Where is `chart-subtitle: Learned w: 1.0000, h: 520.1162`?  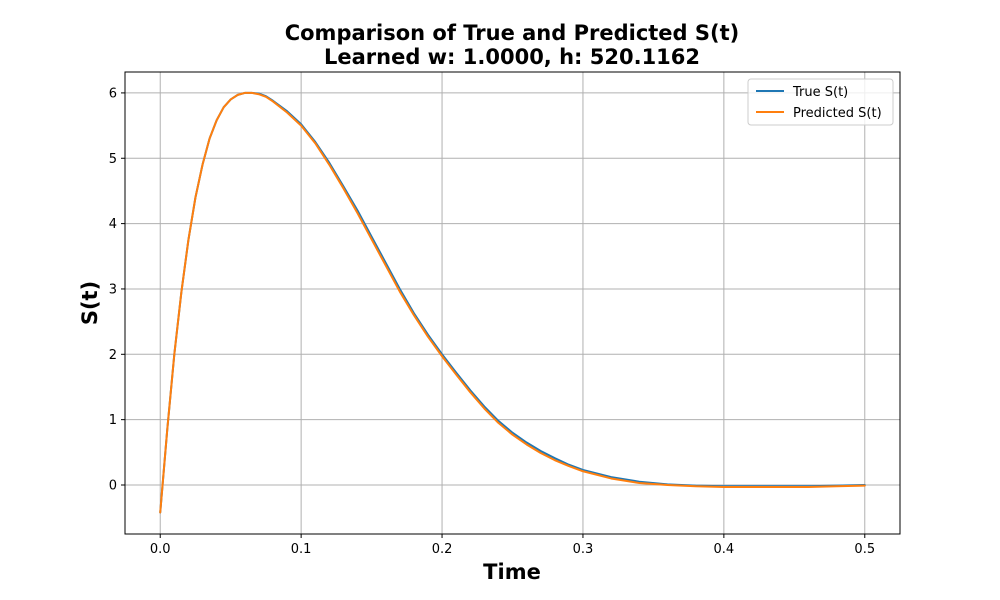 chart-subtitle: Learned w: 1.0000, h: 520.1162 is located at coordinates (512, 57).